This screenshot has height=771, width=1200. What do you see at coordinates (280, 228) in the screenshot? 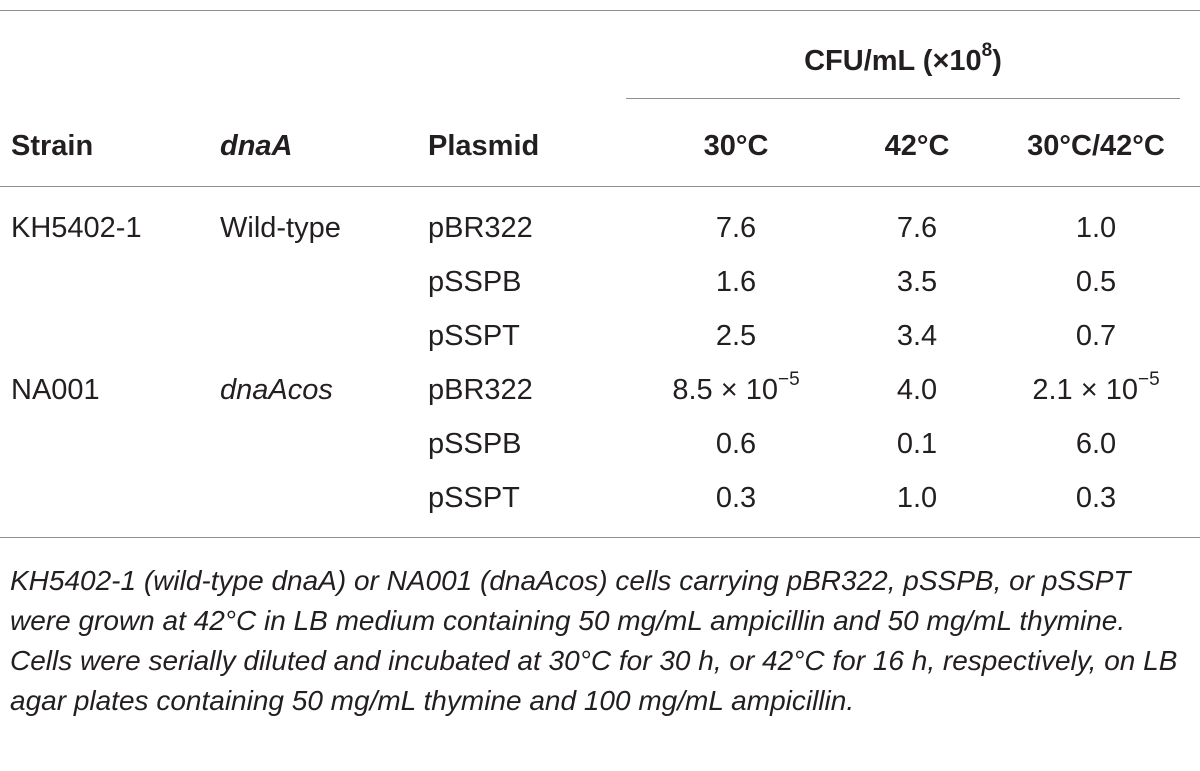
I see `table-cell-dnaa: Wild-type` at bounding box center [280, 228].